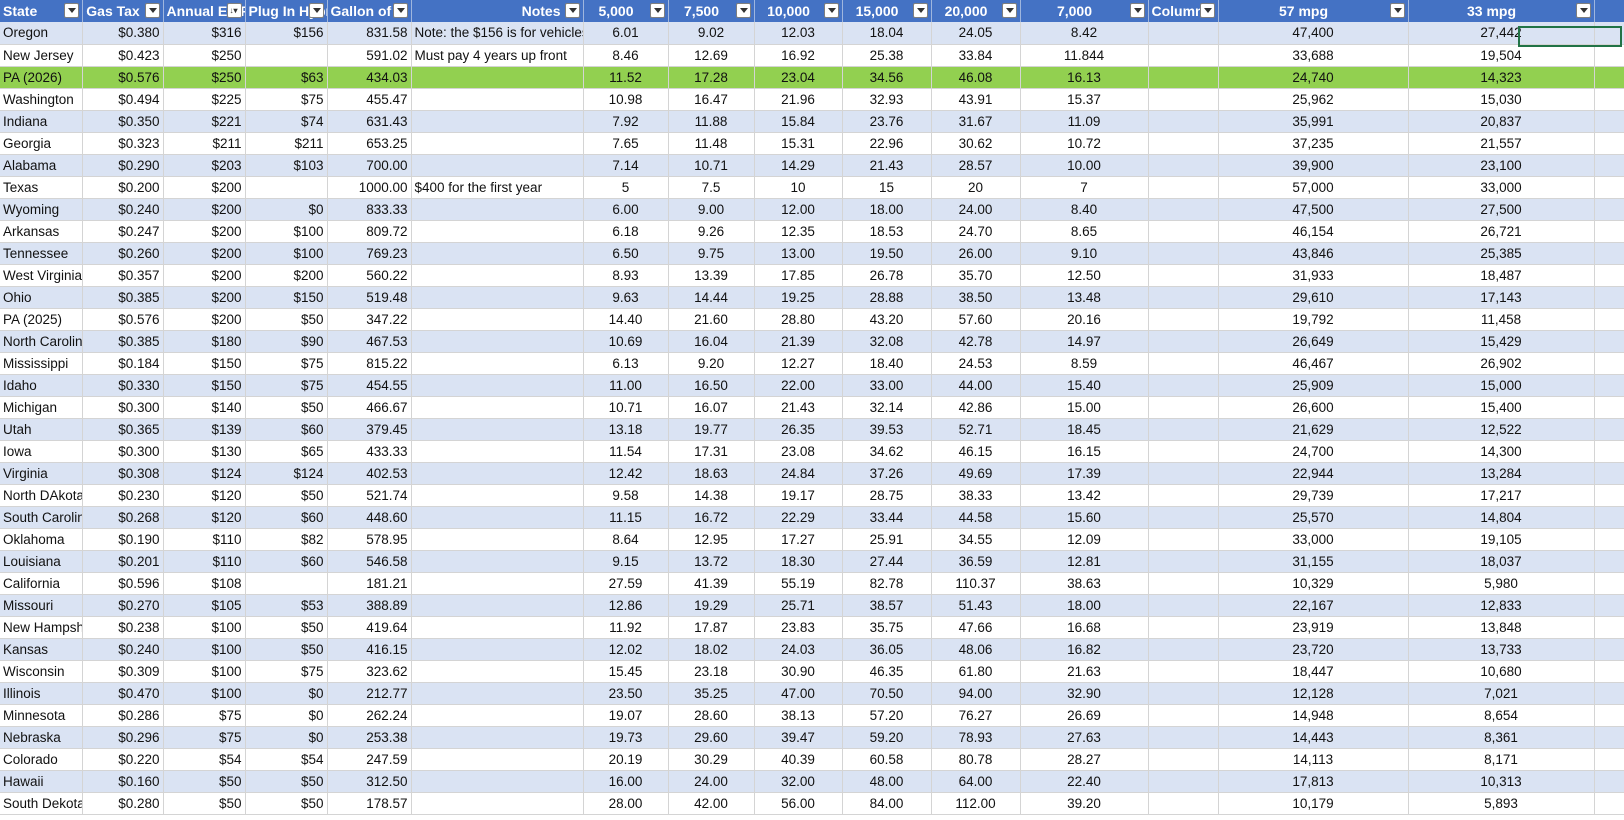  What do you see at coordinates (369, 781) in the screenshot?
I see `cell-gallons: 312.50` at bounding box center [369, 781].